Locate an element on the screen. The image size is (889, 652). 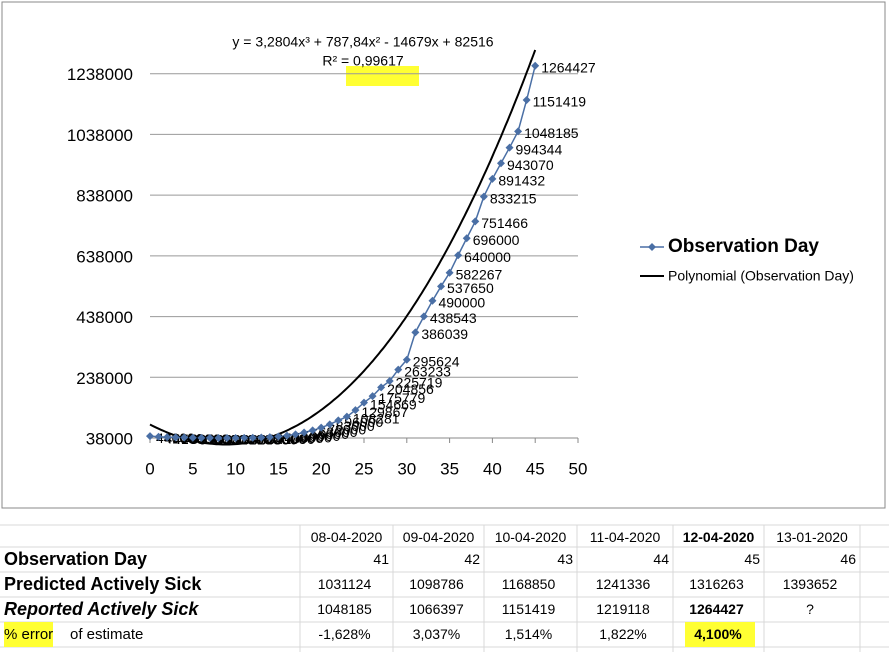
table-cell: 1031124 is located at coordinates (344, 584).